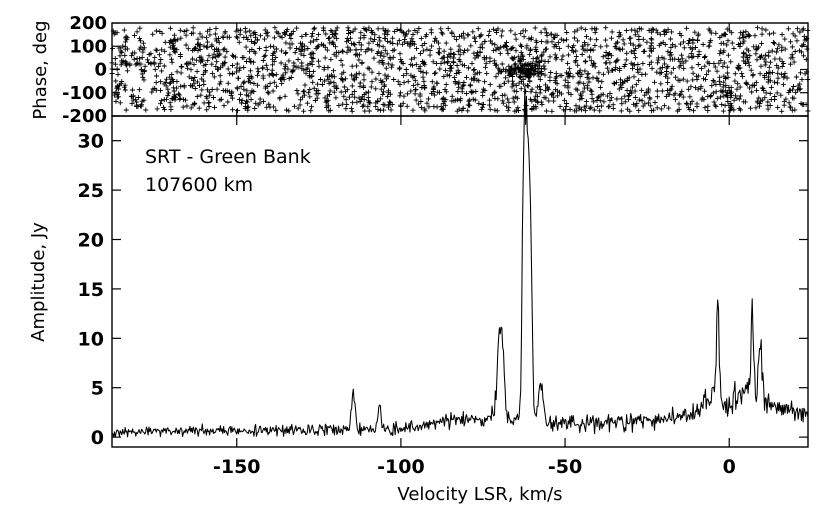  What do you see at coordinates (565, 467) in the screenshot?
I see `x-tick-label: -50` at bounding box center [565, 467].